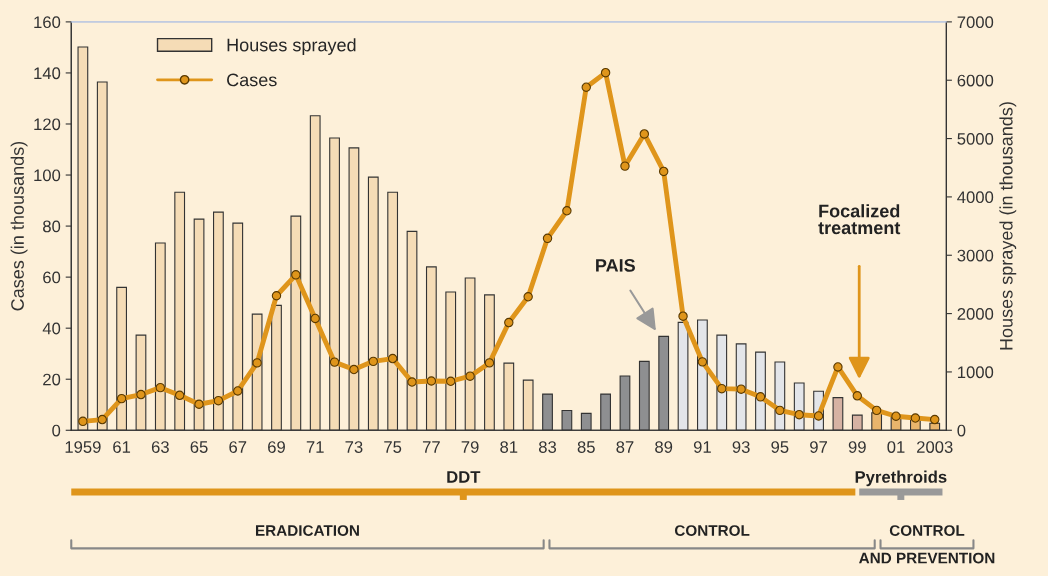 This screenshot has height=576, width=1048. Describe the element at coordinates (901, 478) in the screenshot. I see `text: Pyrethroids` at that location.